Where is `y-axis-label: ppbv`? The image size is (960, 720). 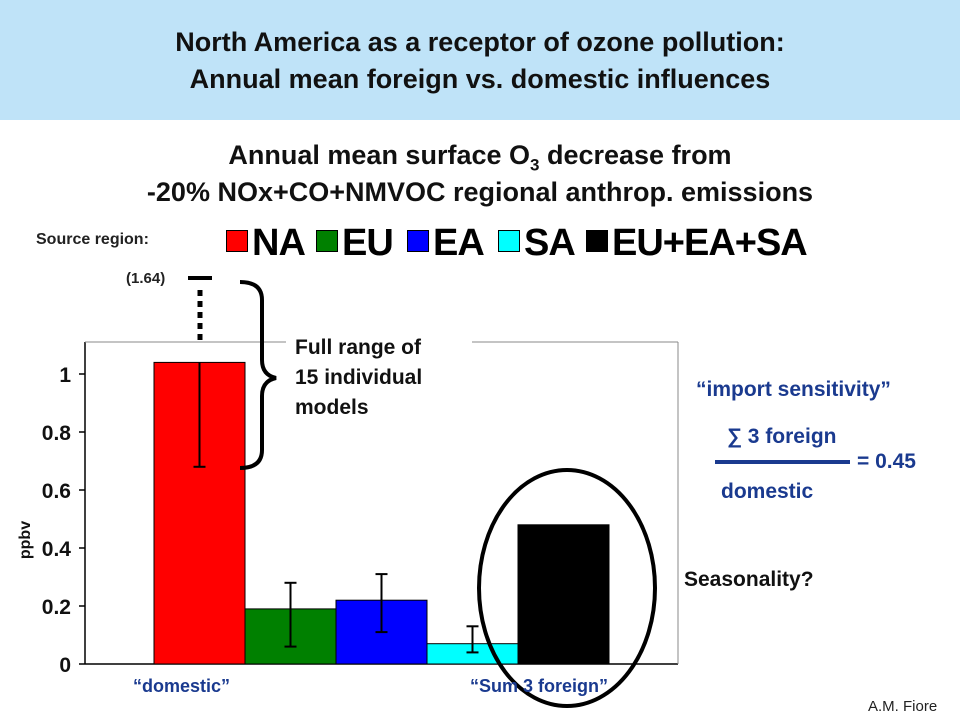 y-axis-label: ppbv is located at coordinates (25, 540).